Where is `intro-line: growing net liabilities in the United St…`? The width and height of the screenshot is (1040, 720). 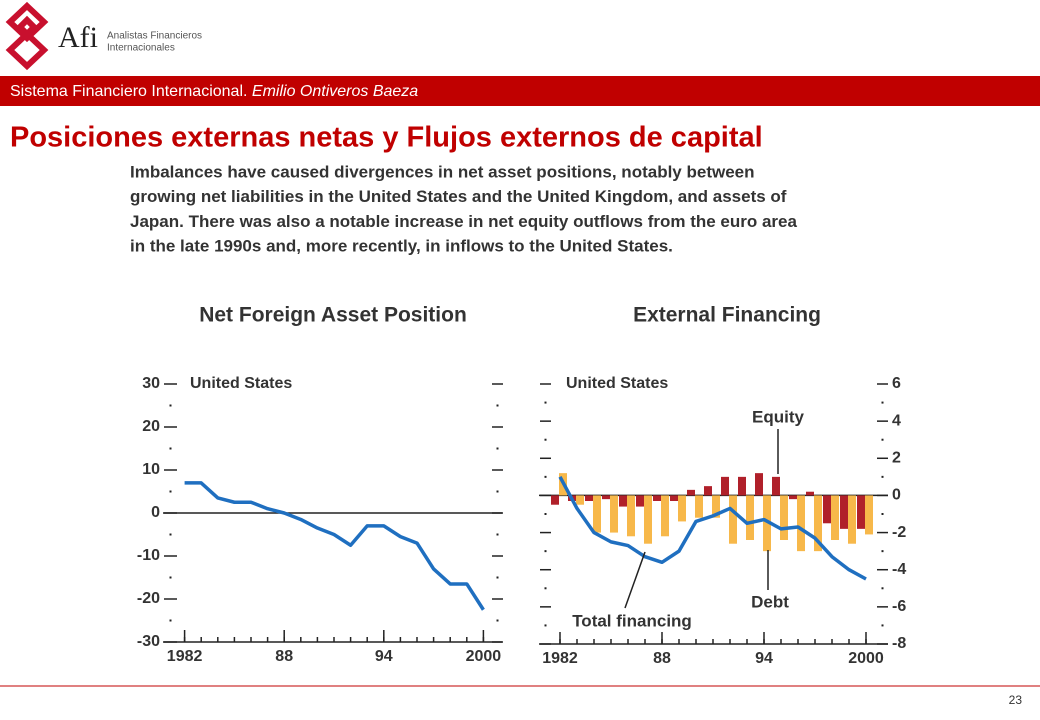
intro-line: growing net liabilities in the United St… is located at coordinates (458, 196).